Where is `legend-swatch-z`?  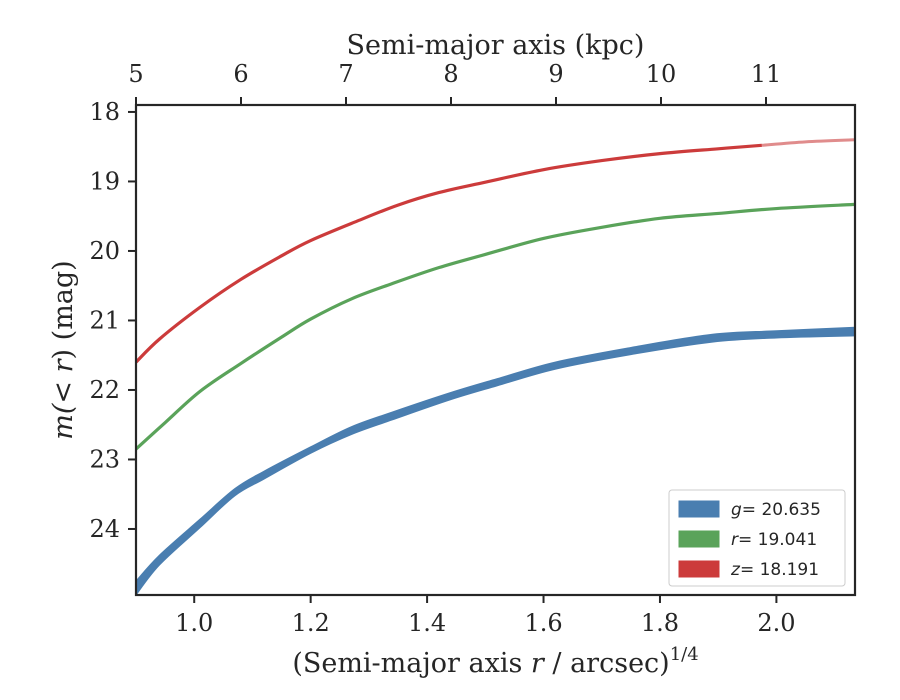
legend-swatch-z is located at coordinates (699, 569).